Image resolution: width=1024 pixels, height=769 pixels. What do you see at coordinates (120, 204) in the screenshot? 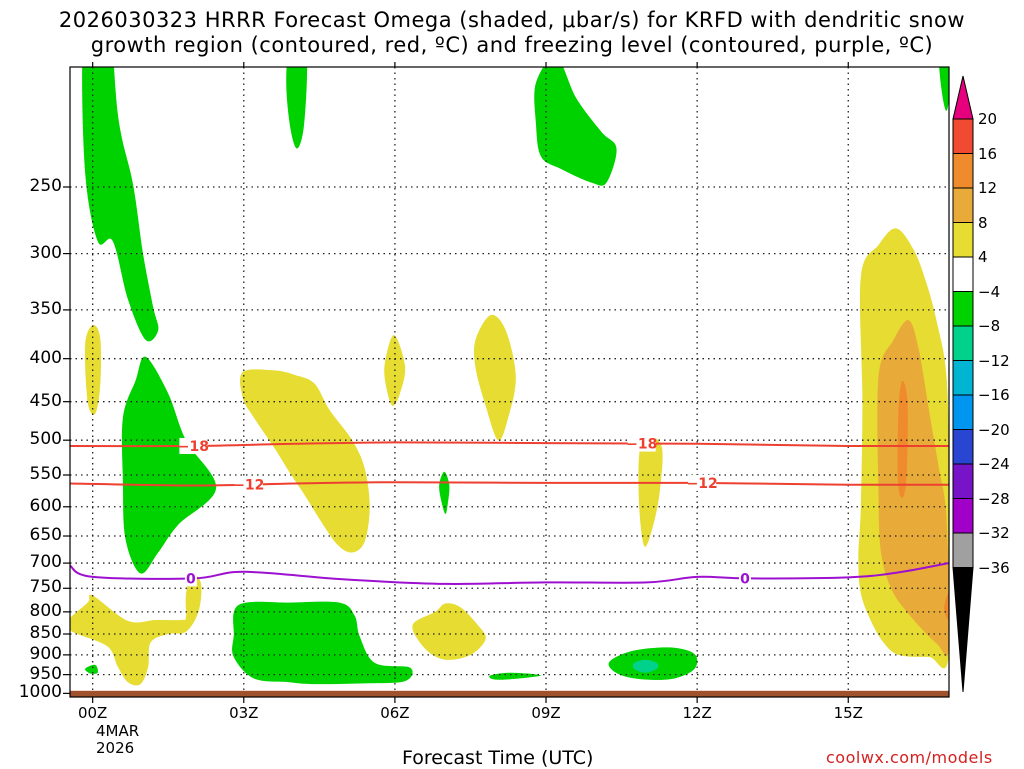
I see `omega-region-ascent-250-00z` at bounding box center [120, 204].